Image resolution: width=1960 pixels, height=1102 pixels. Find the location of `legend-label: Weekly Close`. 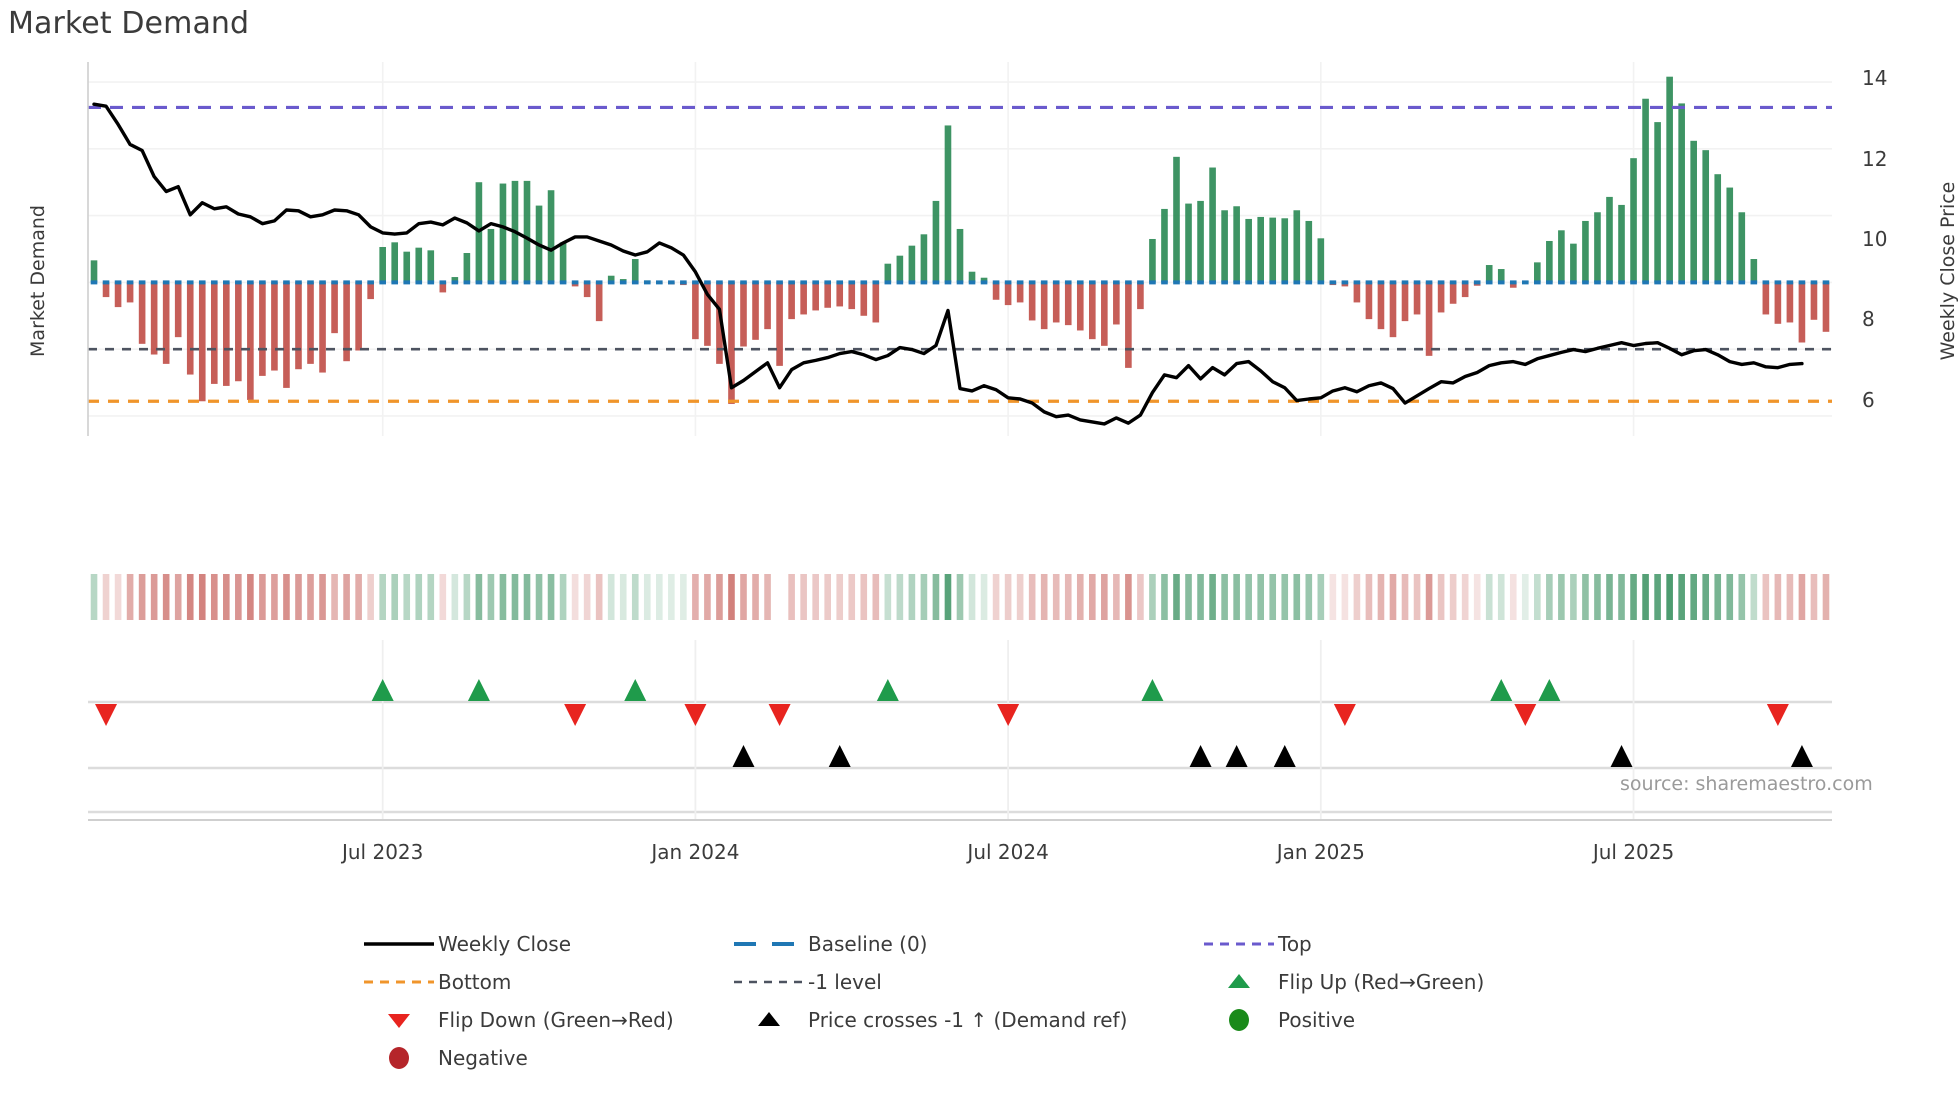

legend-label: Weekly Close is located at coordinates (505, 944).